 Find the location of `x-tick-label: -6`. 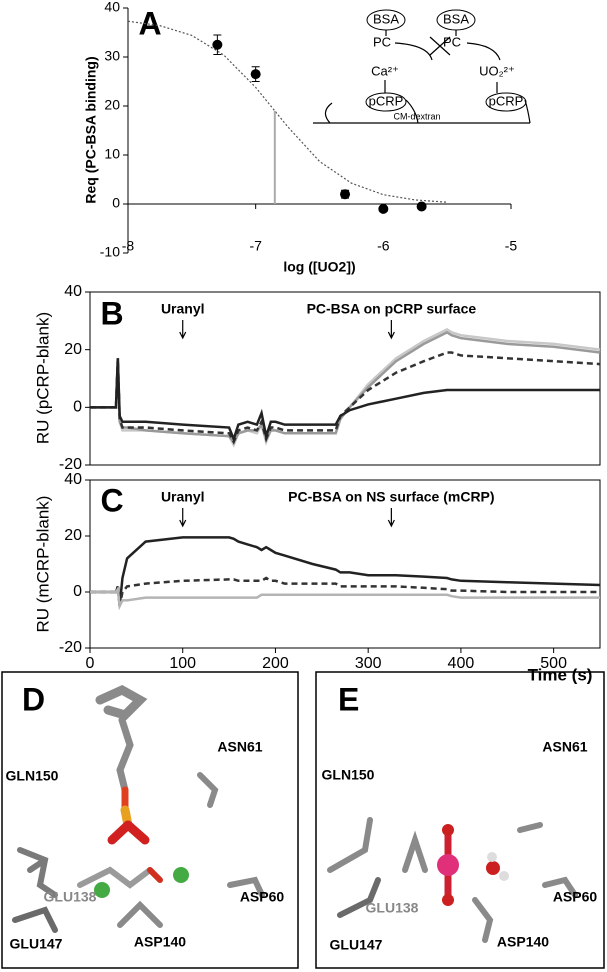

x-tick-label: -6 is located at coordinates (383, 246).